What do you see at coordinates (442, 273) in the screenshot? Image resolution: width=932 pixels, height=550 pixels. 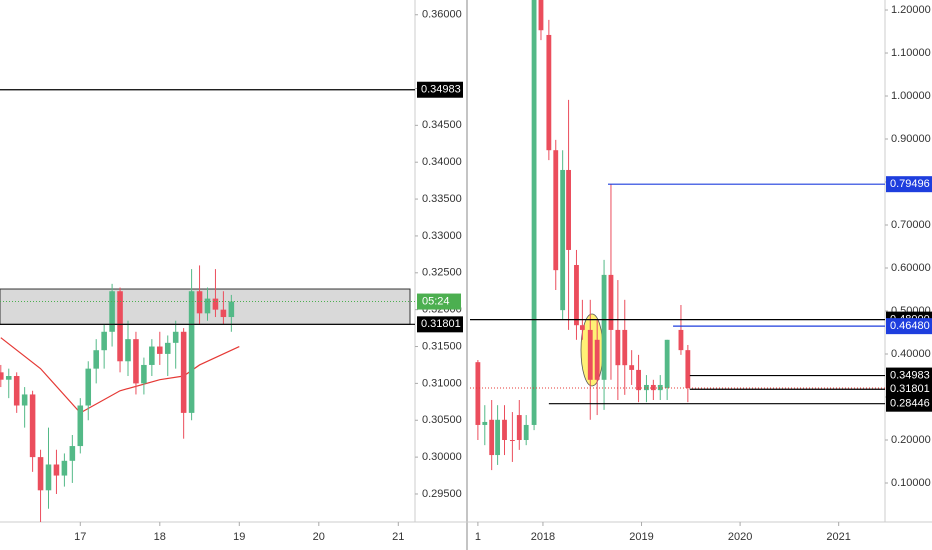 I see `y-tick-label: 0.32500` at bounding box center [442, 273].